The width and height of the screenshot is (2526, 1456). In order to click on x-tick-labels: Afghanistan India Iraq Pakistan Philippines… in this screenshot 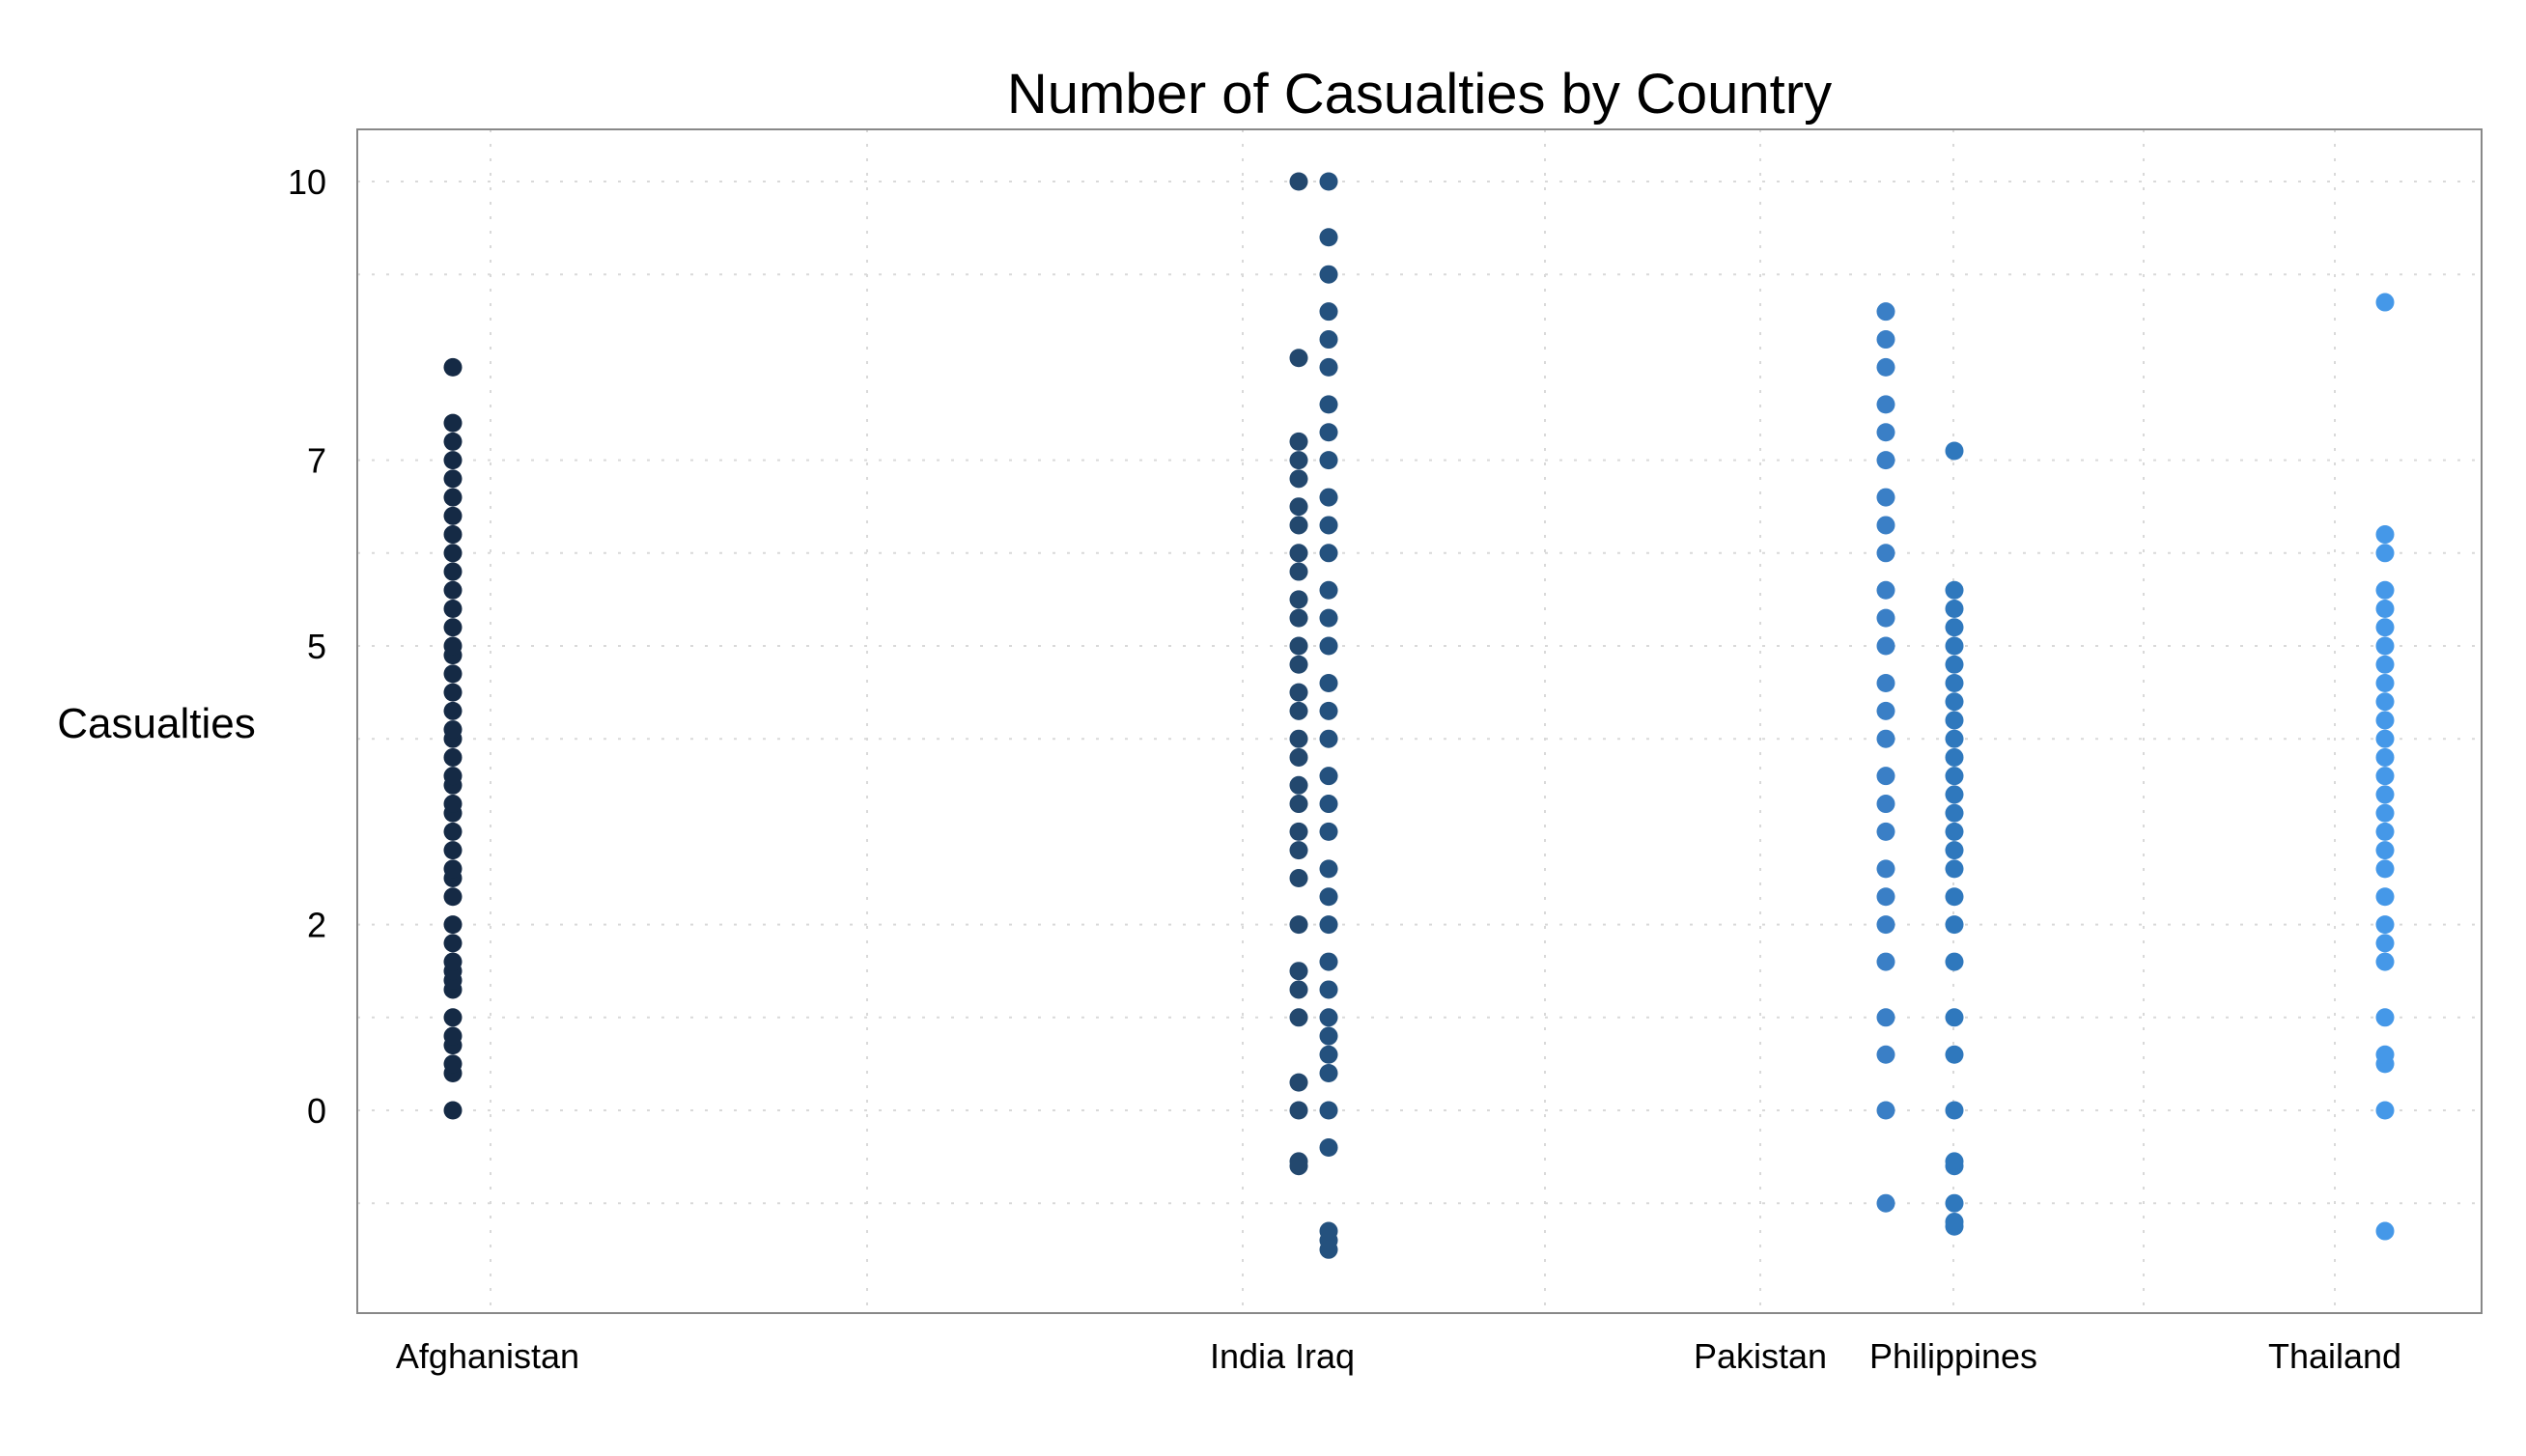, I will do `click(1398, 1356)`.